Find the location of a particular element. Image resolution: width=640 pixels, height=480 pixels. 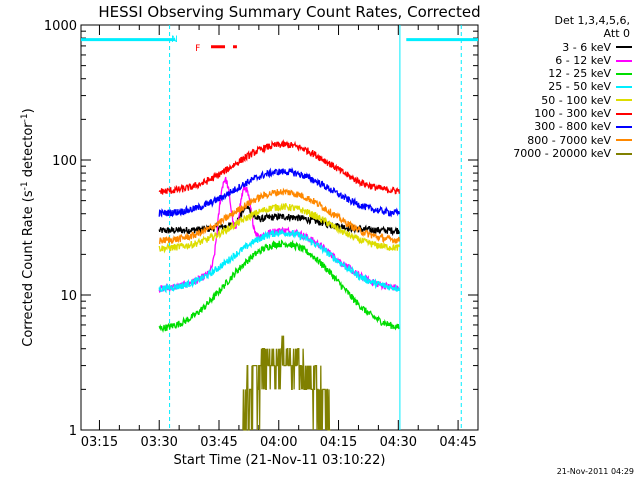

legend-label: 7000 - 20000 keV is located at coordinates (562, 153).